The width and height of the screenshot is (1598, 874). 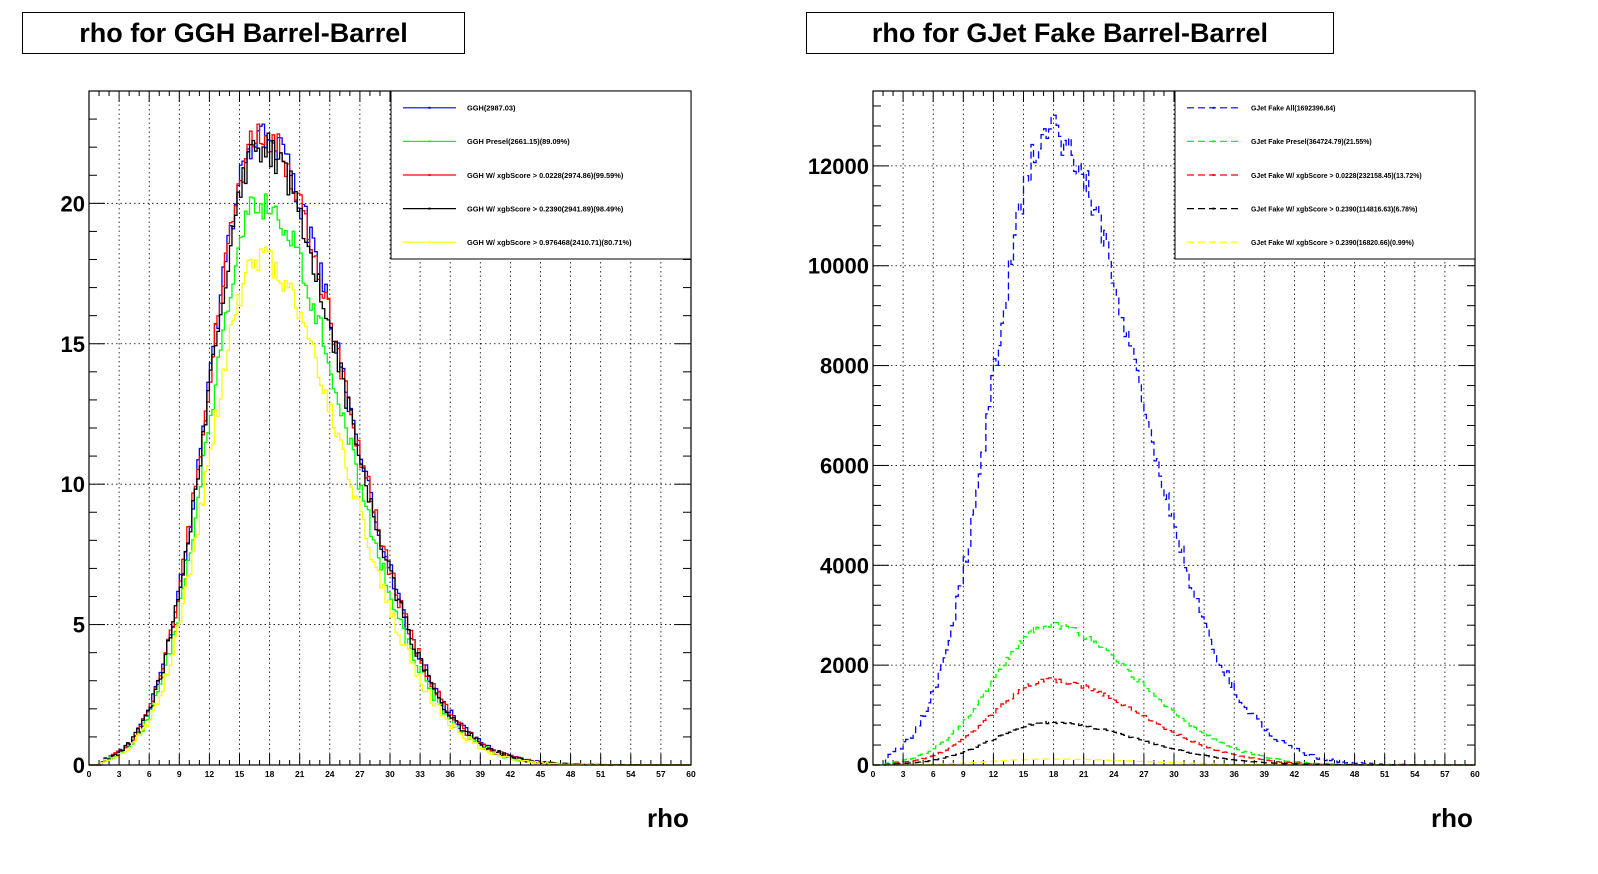 I want to click on legend-entry: GJet Fake All(1692396.84), so click(x=1293, y=109).